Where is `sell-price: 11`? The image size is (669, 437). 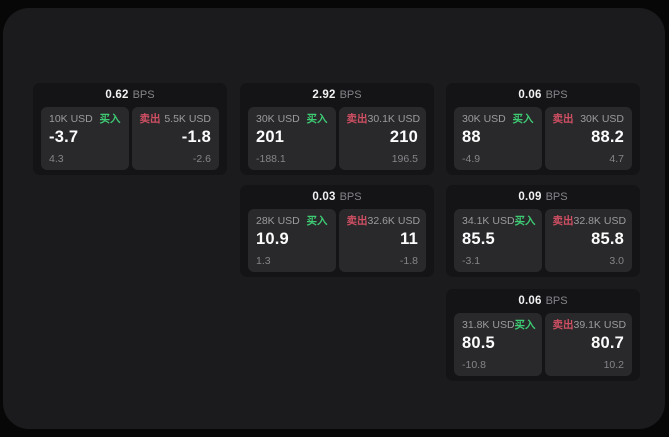 sell-price: 11 is located at coordinates (409, 238).